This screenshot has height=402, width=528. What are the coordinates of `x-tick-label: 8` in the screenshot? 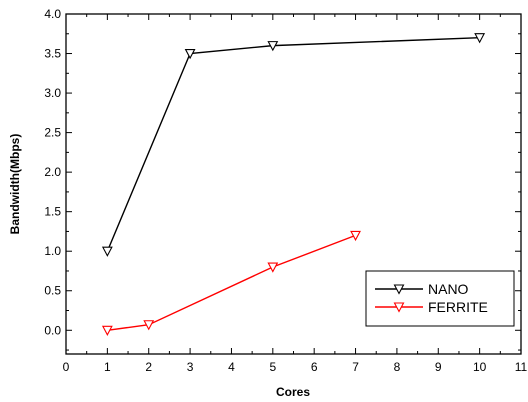 It's located at (397, 367).